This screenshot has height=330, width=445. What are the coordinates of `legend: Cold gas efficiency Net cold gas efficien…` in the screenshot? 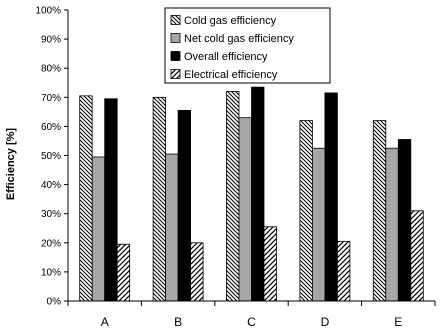 It's located at (247, 45).